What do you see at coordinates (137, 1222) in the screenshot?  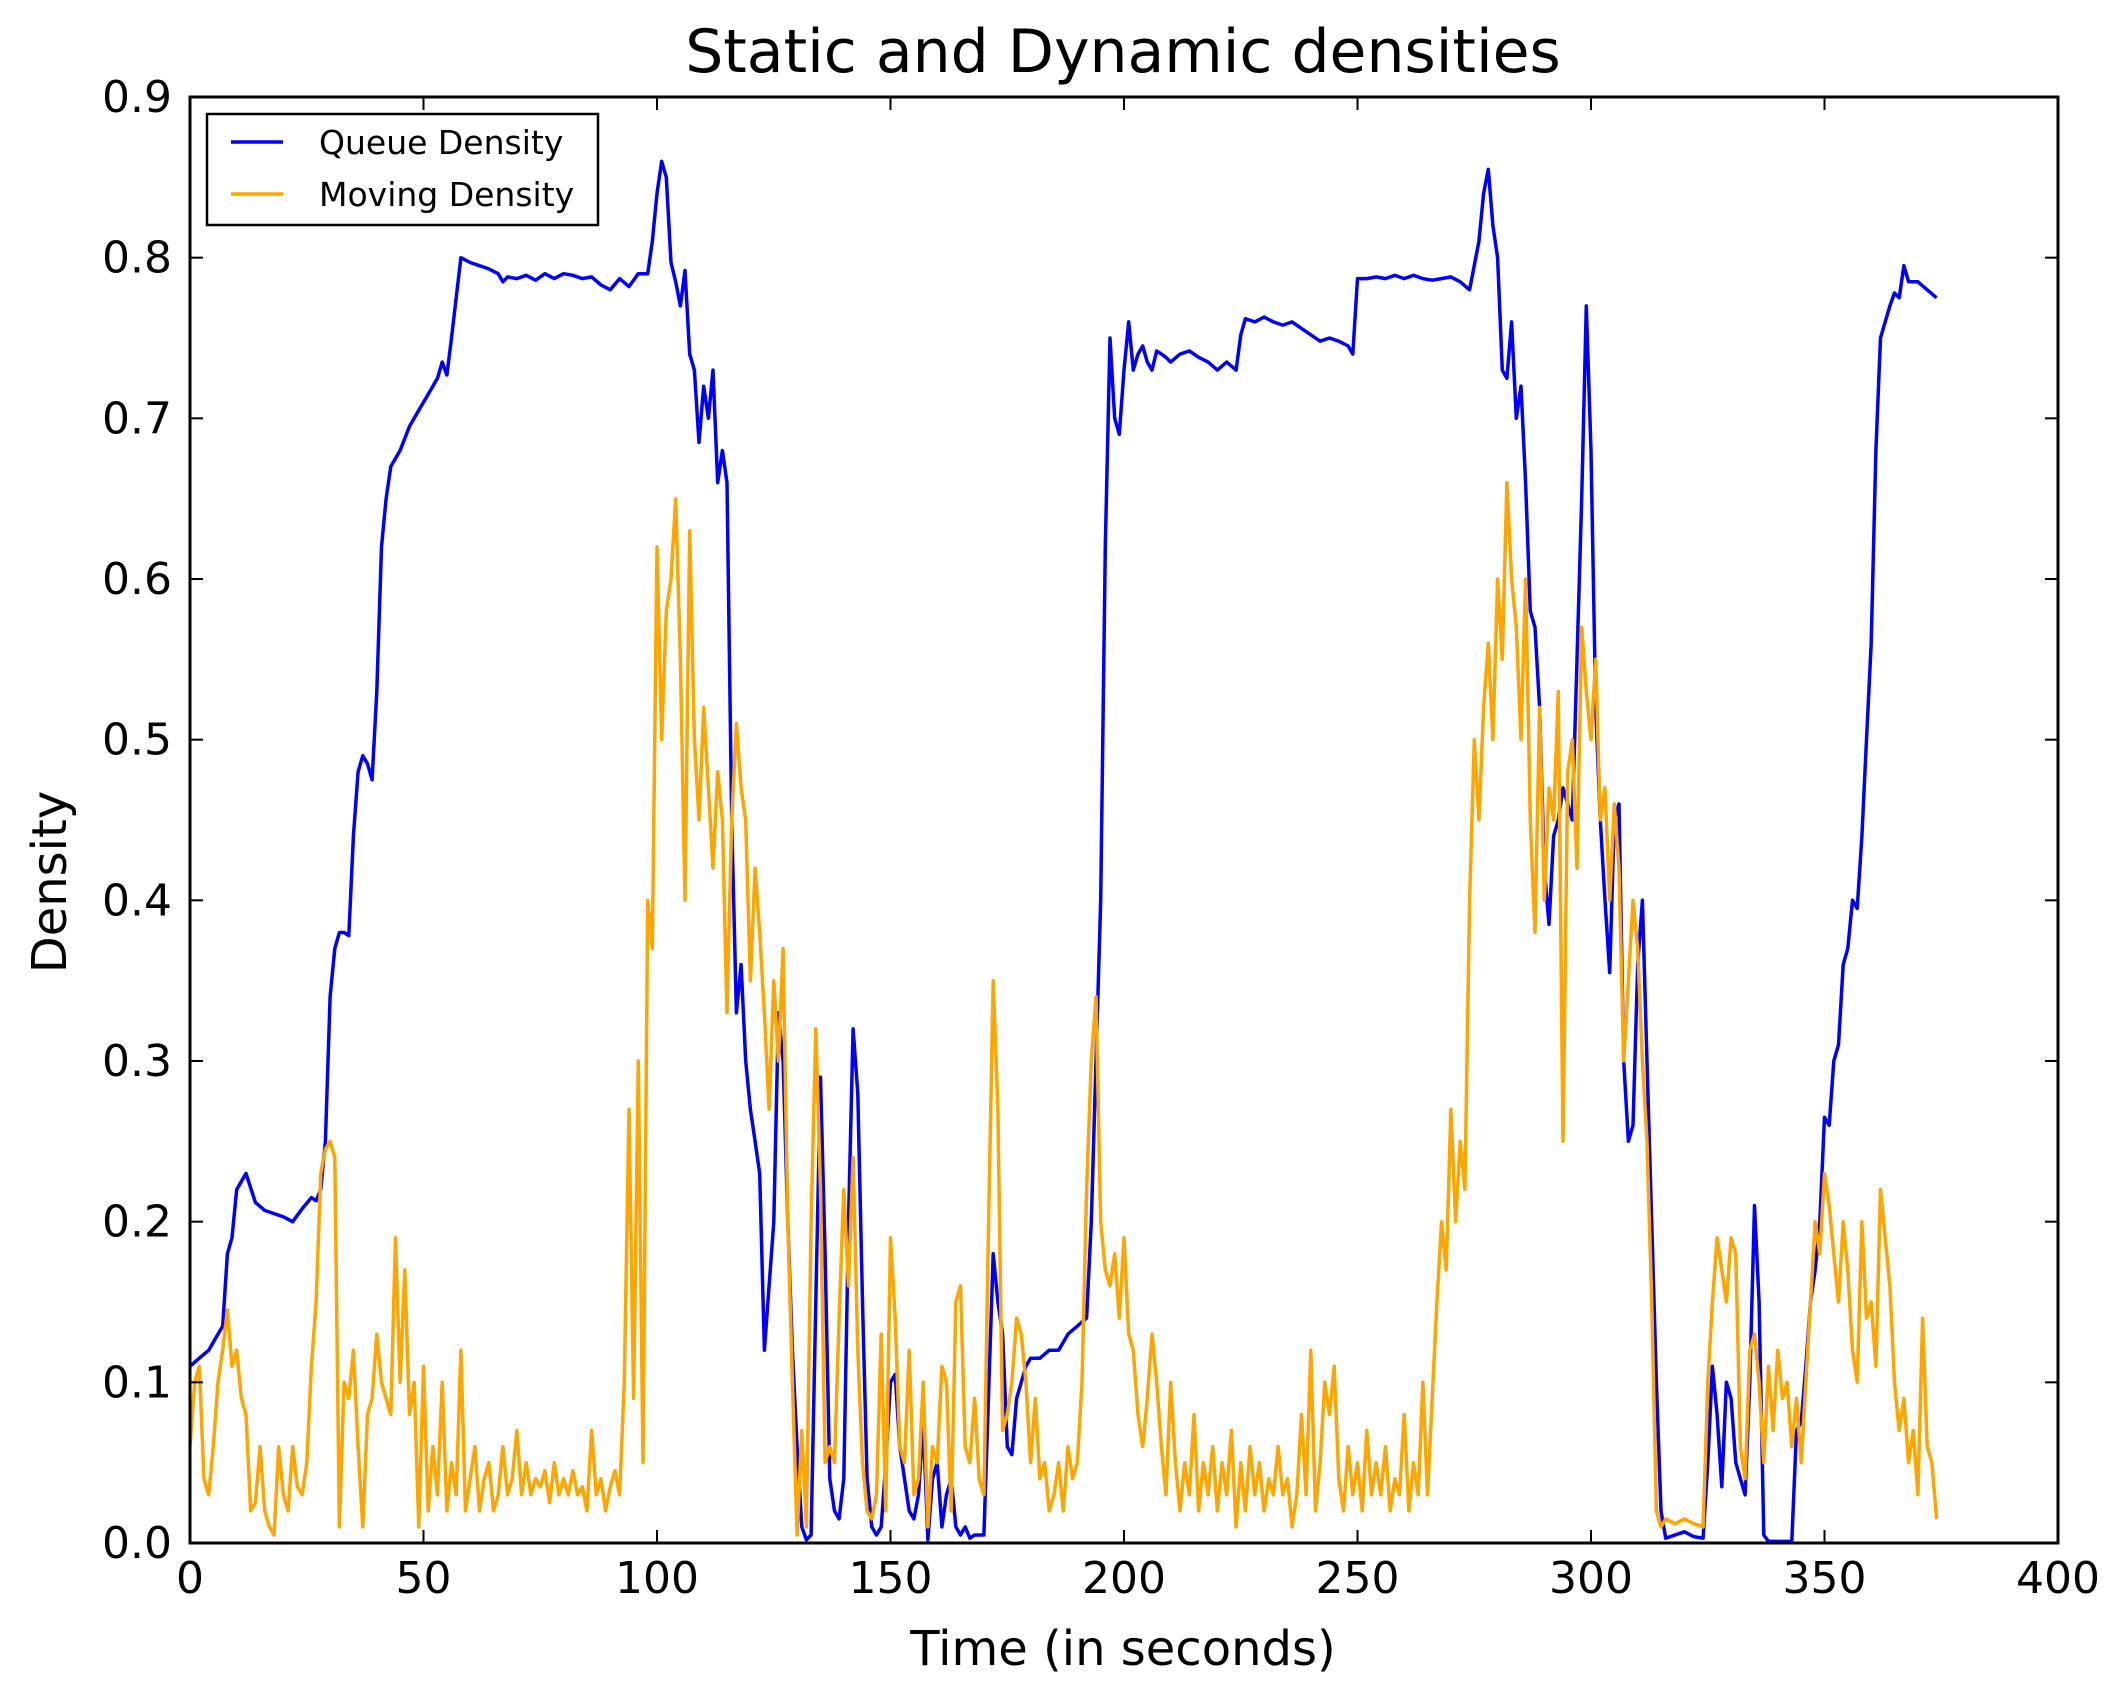 I see `y-tick-label: 0.2` at bounding box center [137, 1222].